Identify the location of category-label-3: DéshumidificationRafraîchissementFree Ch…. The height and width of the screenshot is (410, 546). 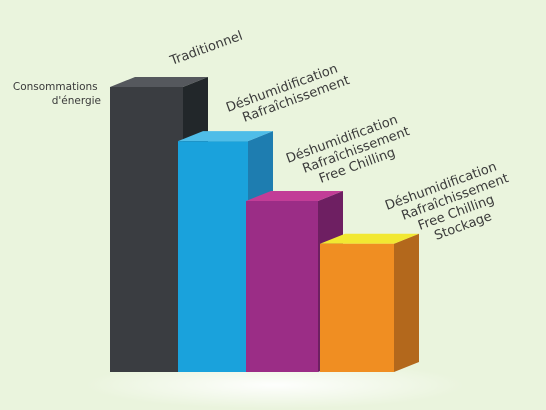
(350, 152).